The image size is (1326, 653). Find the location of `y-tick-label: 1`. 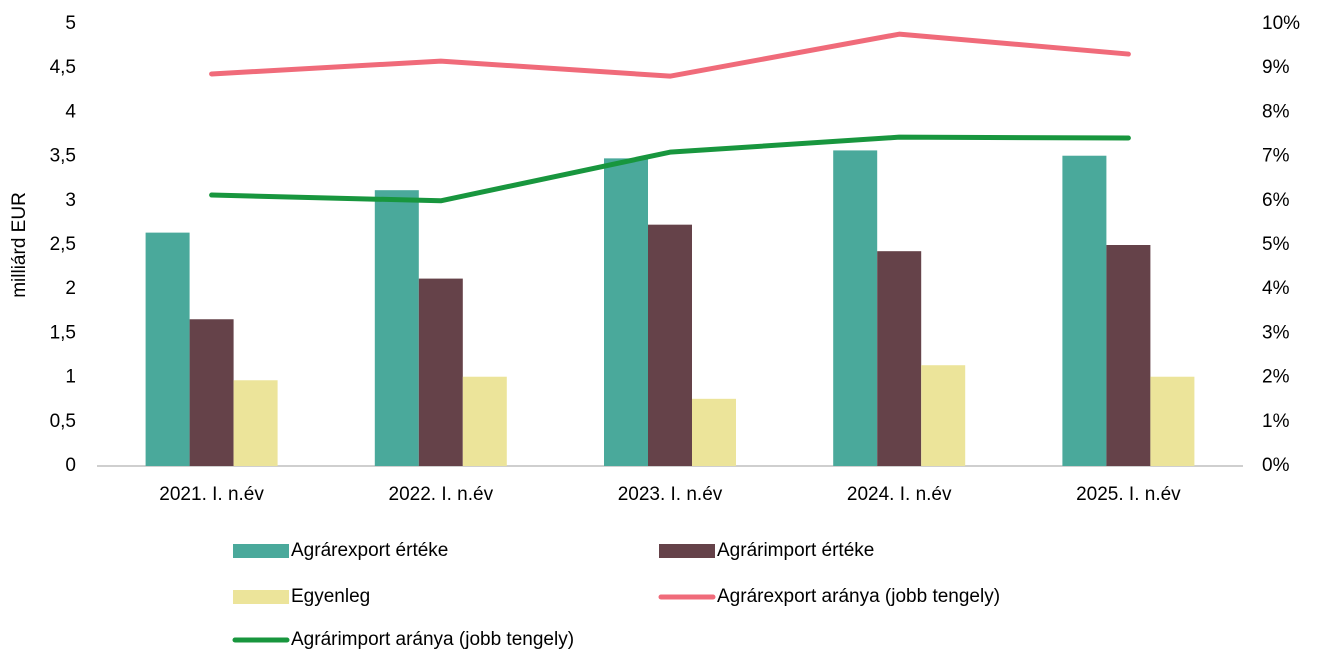

y-tick-label: 1 is located at coordinates (70, 377).